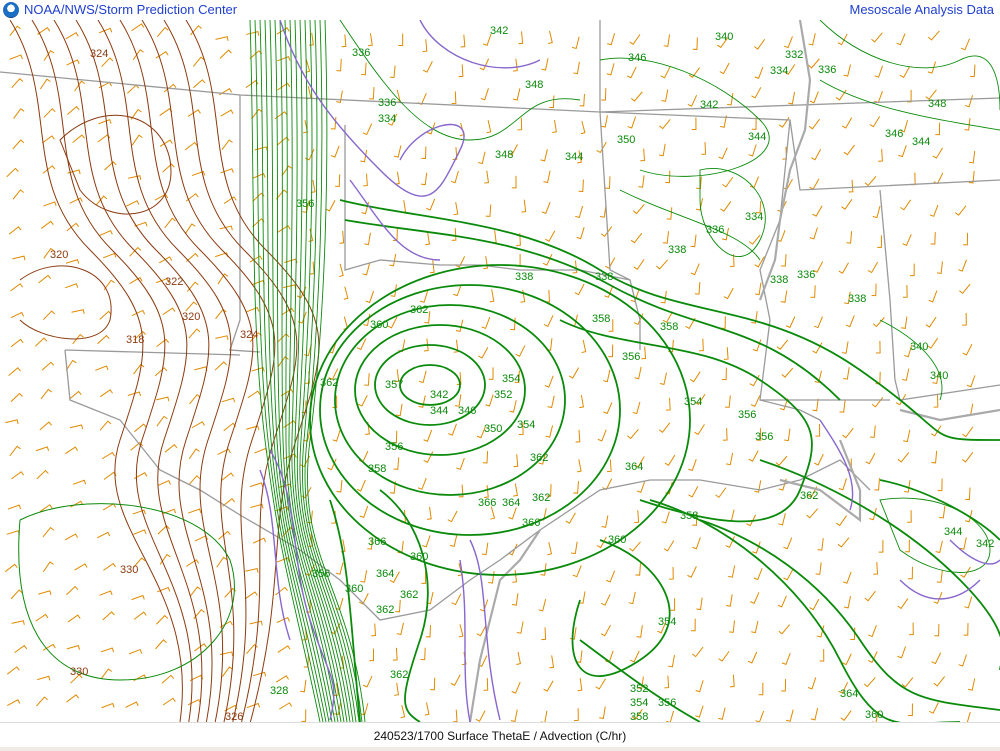  Describe the element at coordinates (574, 157) in the screenshot. I see `contour-label: 344` at that location.